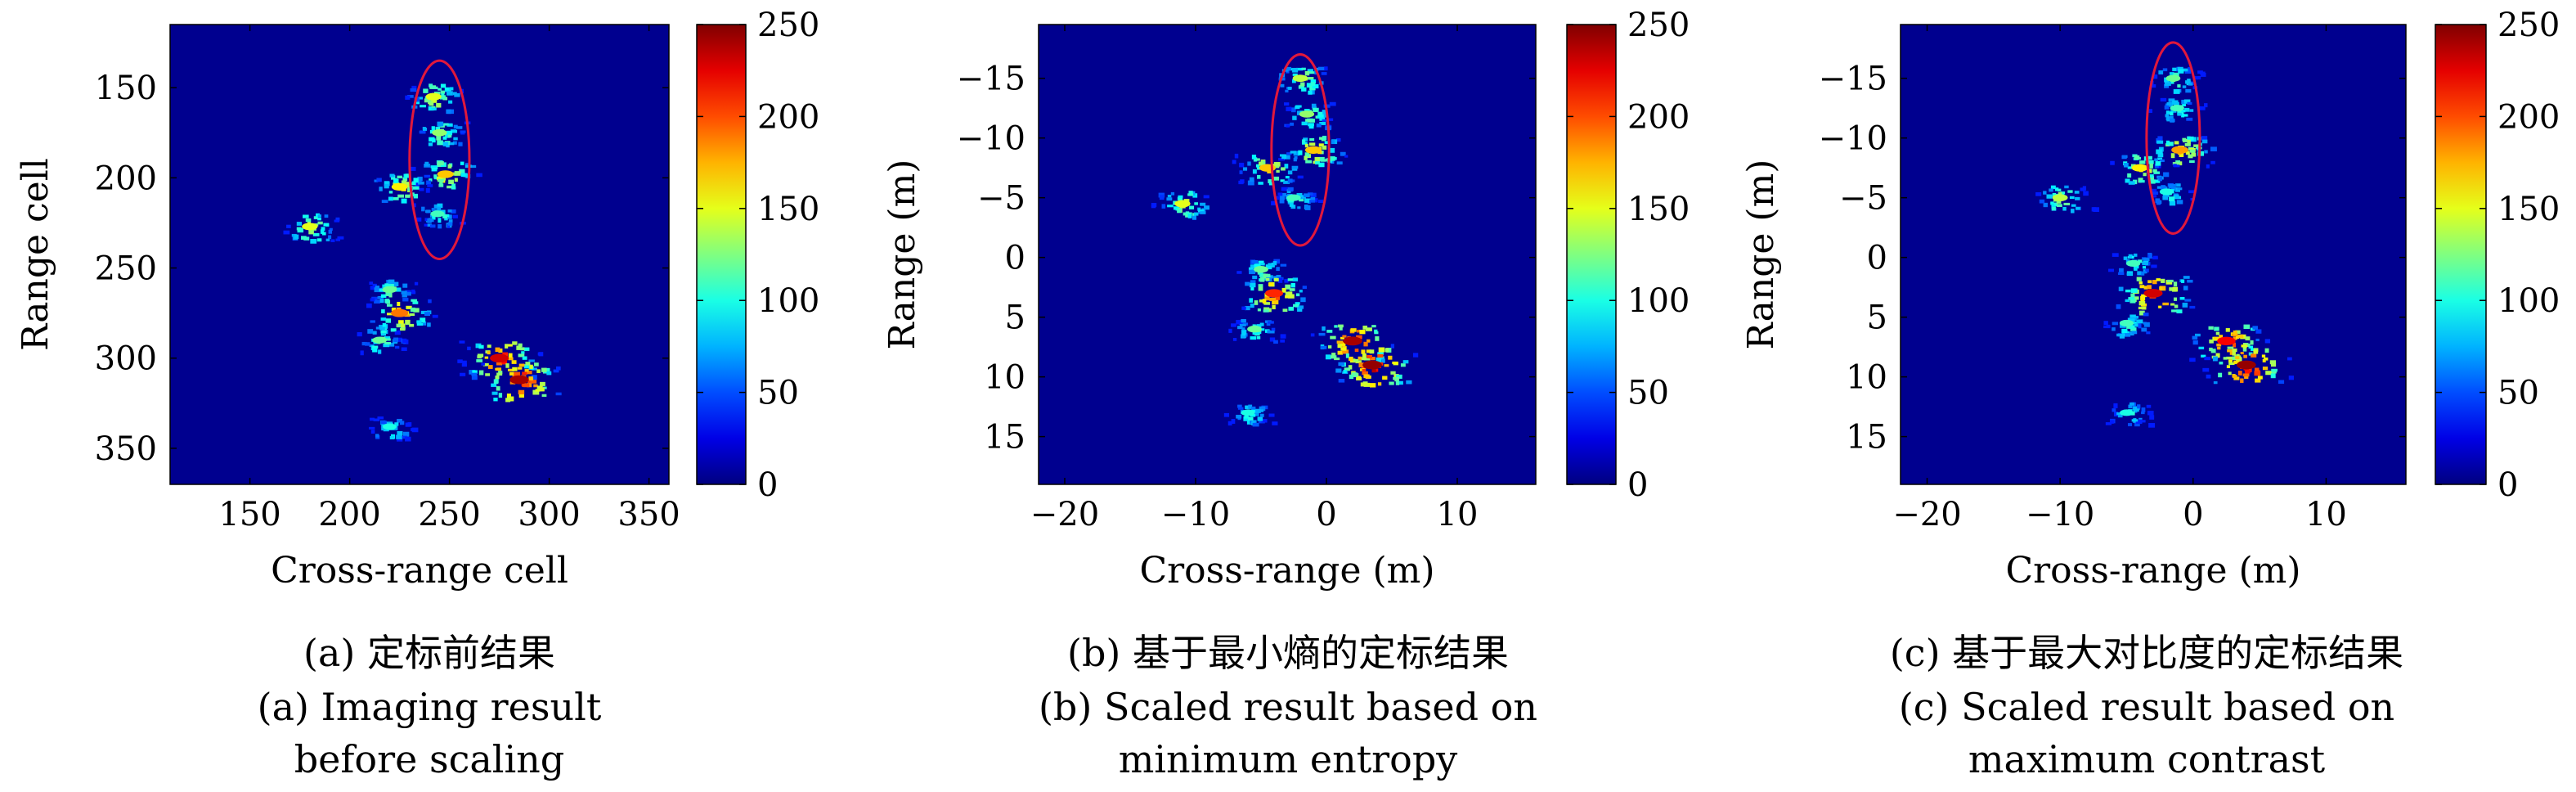 Image resolution: width=2576 pixels, height=792 pixels. I want to click on y-tick-label: 350, so click(126, 449).